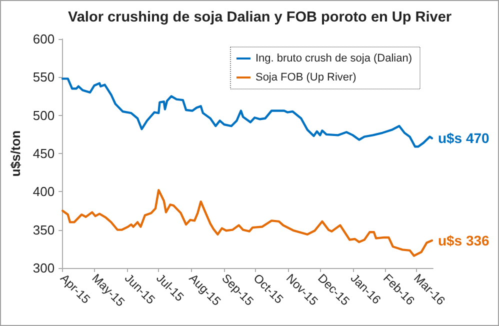 Image resolution: width=499 pixels, height=326 pixels. What do you see at coordinates (464, 138) in the screenshot?
I see `annotation: u$s 470` at bounding box center [464, 138].